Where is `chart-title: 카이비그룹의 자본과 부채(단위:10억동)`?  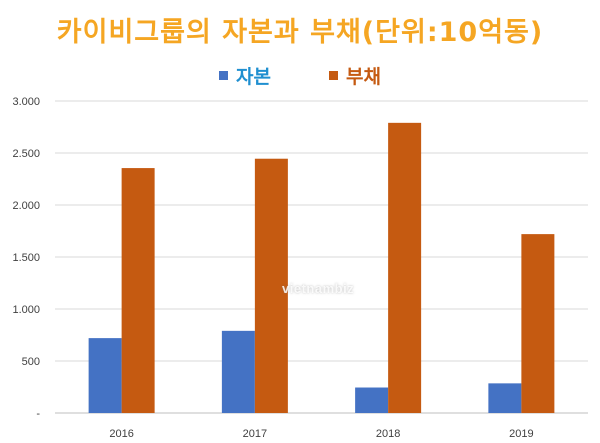 chart-title: 카이비그룹의 자본과 부채(단위:10억동) is located at coordinates (300, 32).